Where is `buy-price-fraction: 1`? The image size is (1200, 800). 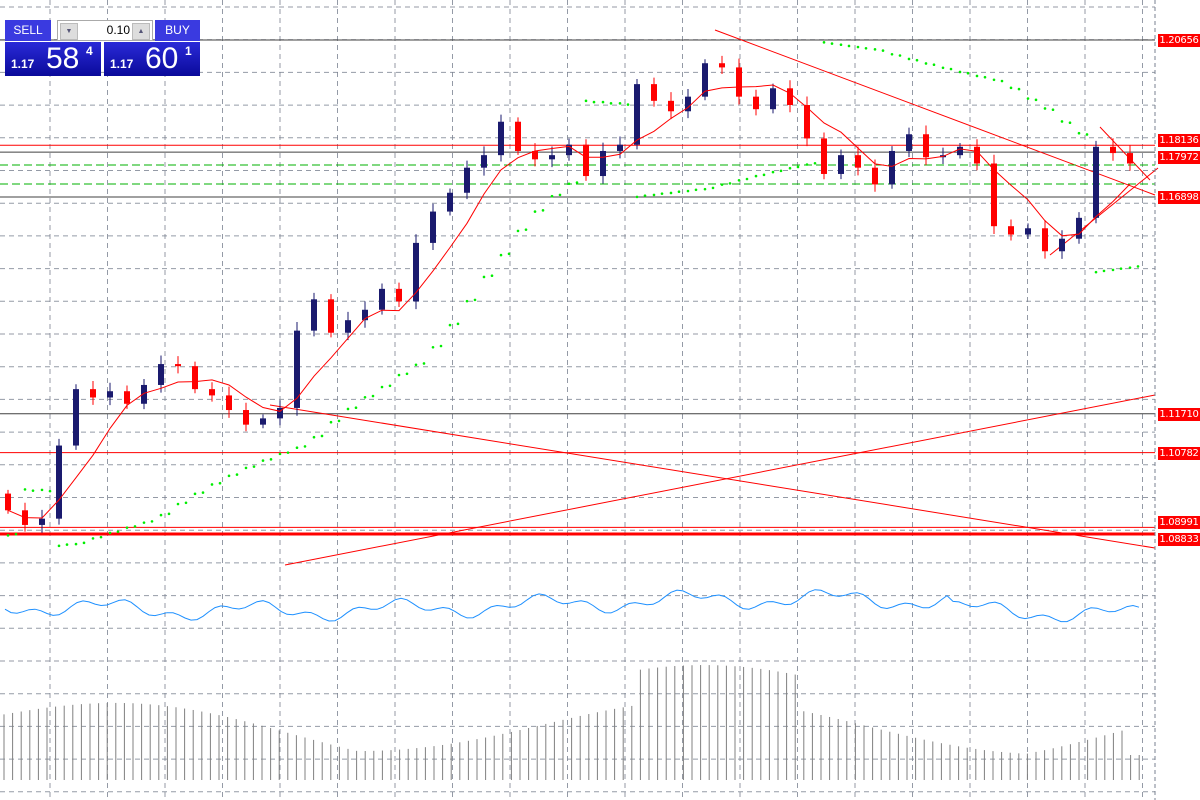 buy-price-fraction: 1 is located at coordinates (188, 51).